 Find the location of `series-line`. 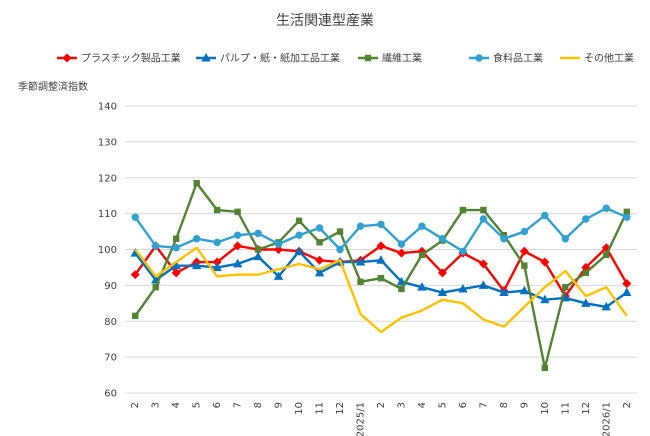

series-line is located at coordinates (381, 271).